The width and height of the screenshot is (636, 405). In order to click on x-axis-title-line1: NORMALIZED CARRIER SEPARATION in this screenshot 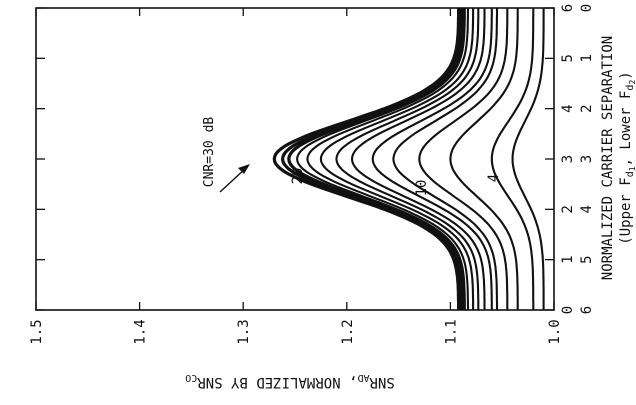, I will do `click(608, 158)`.